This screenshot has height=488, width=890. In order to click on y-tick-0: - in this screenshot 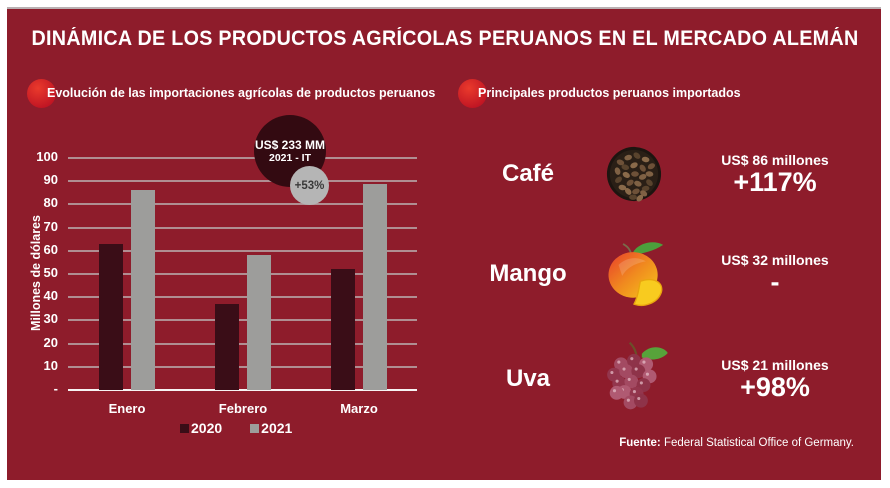, I will do `click(55, 388)`.